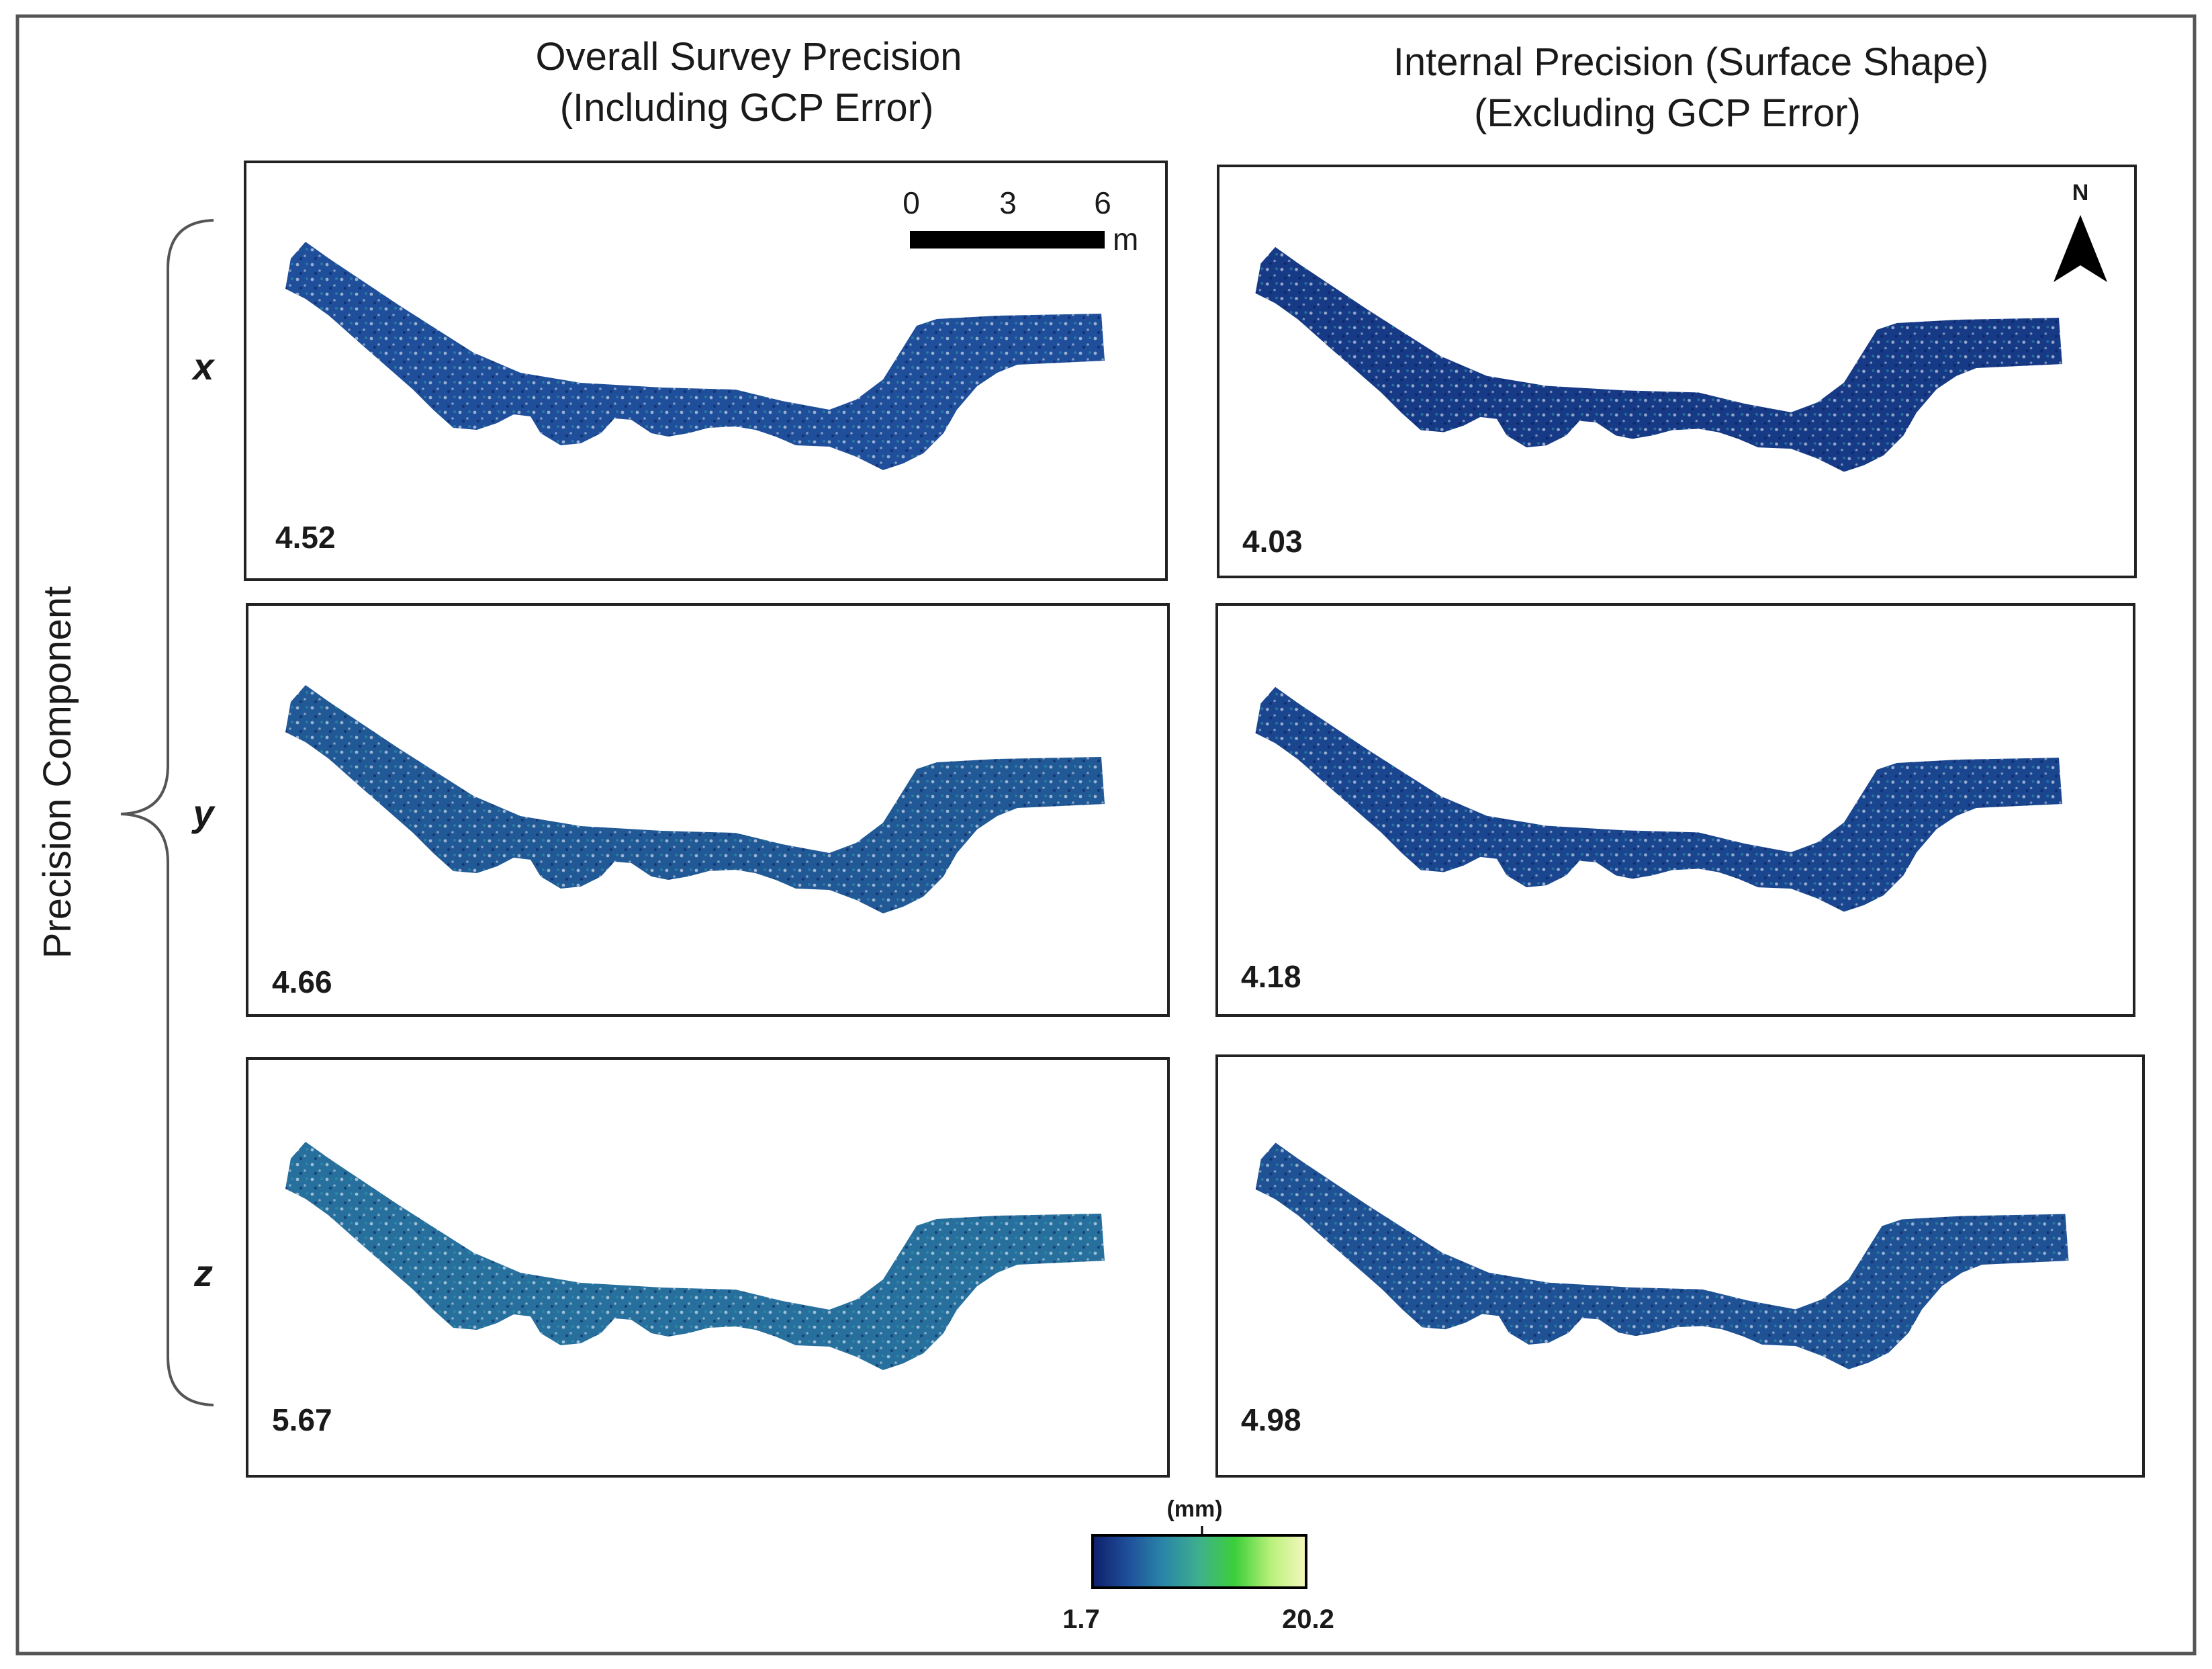 This screenshot has width=2212, height=1669. What do you see at coordinates (302, 1419) in the screenshot?
I see `panel-value: 5.67` at bounding box center [302, 1419].